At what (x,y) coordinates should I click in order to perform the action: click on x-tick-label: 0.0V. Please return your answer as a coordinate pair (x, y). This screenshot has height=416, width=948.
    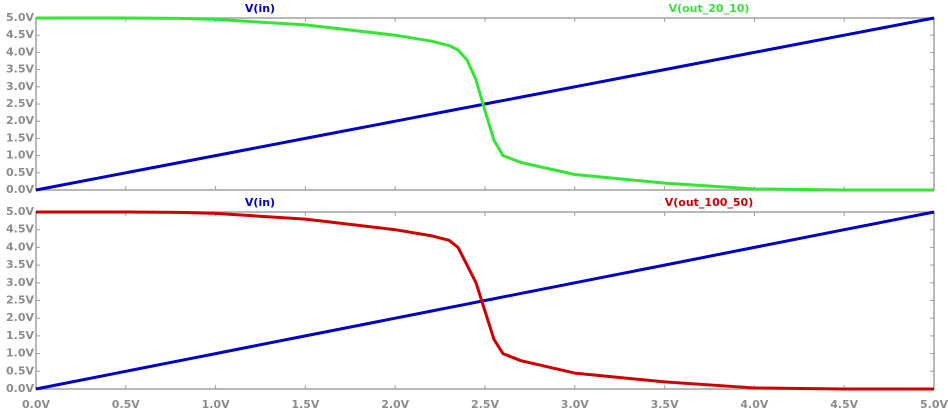
    Looking at the image, I should click on (36, 404).